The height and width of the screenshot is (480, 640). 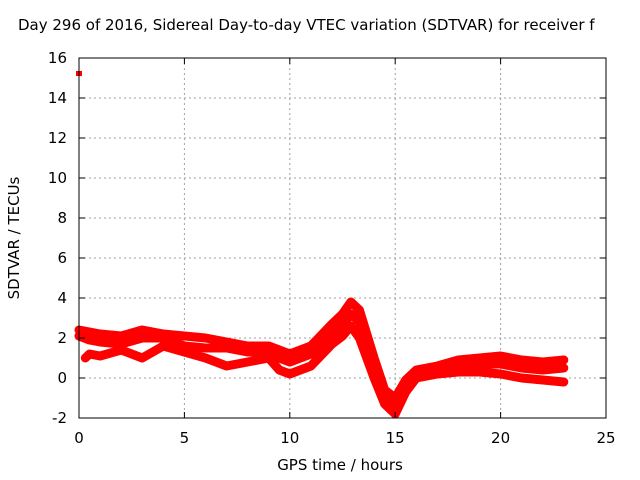 I want to click on y-tick-label: 0, so click(x=62, y=378).